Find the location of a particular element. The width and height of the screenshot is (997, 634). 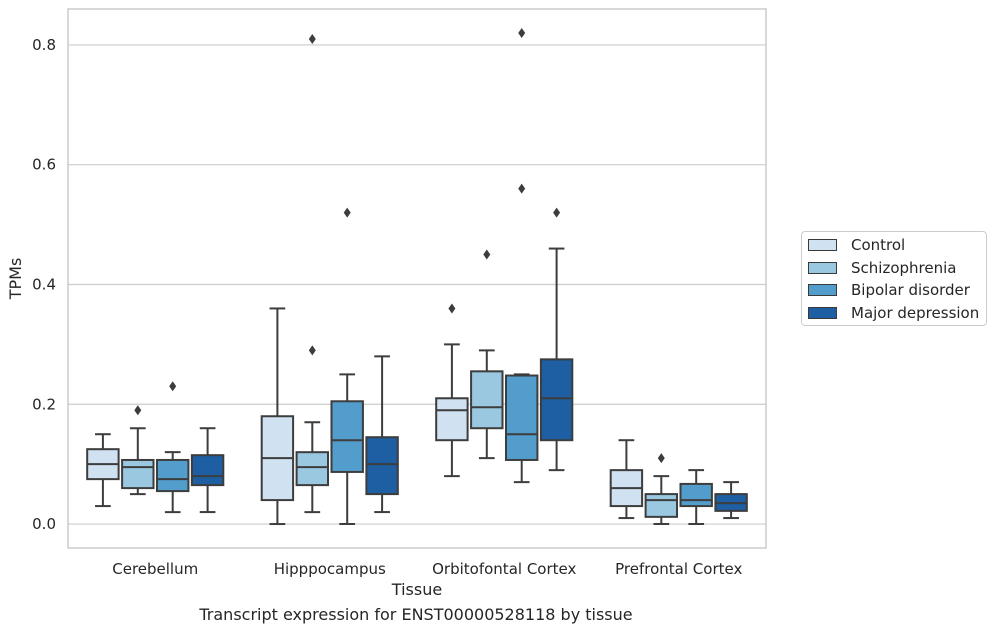

legend-item-control: Control is located at coordinates (856, 245).